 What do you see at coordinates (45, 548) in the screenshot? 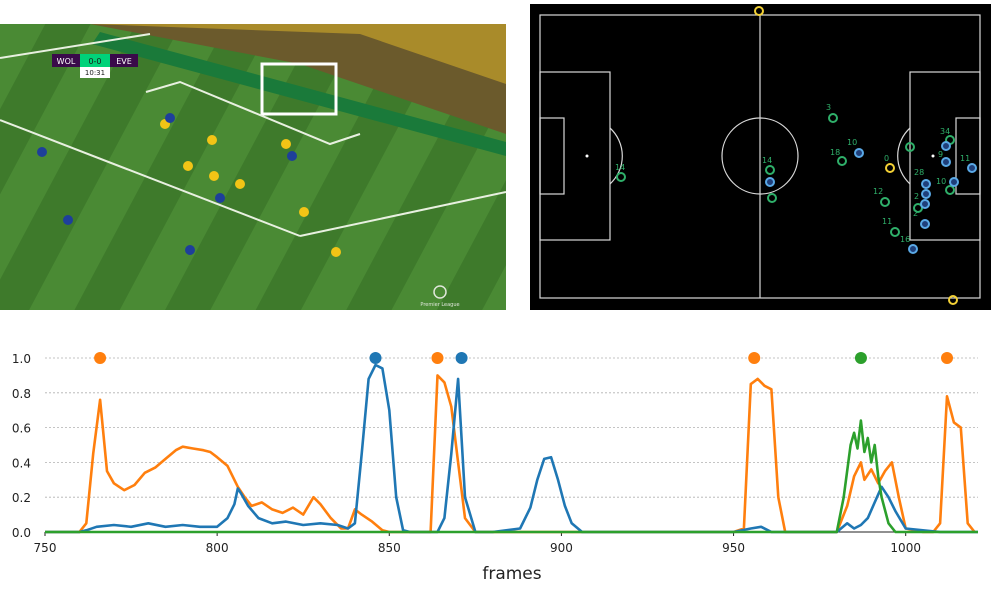
I see `x-tick-label: 750` at bounding box center [45, 548].